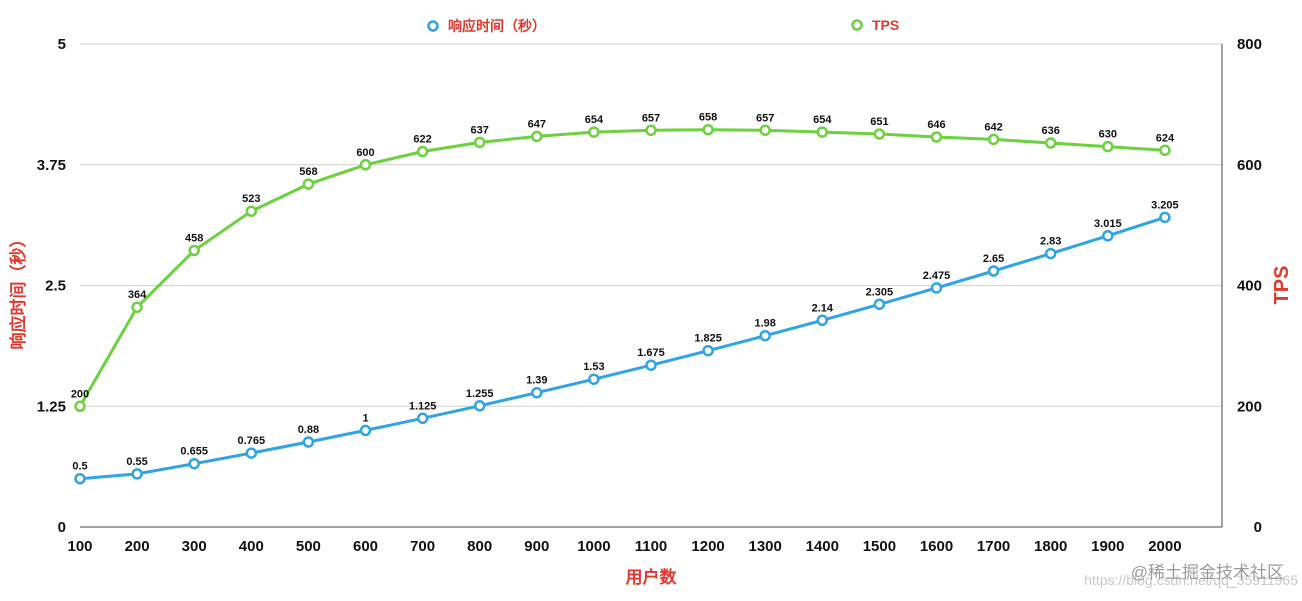 This screenshot has height=601, width=1302. I want to click on x-tick: 300, so click(194, 546).